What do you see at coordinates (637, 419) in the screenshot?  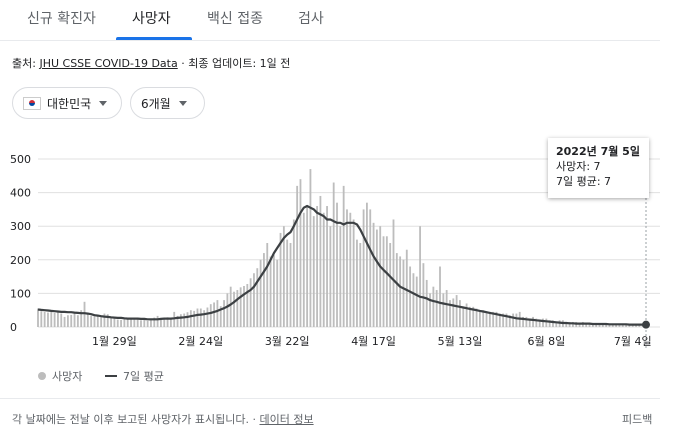 I see `feedback-link: 피드백` at bounding box center [637, 419].